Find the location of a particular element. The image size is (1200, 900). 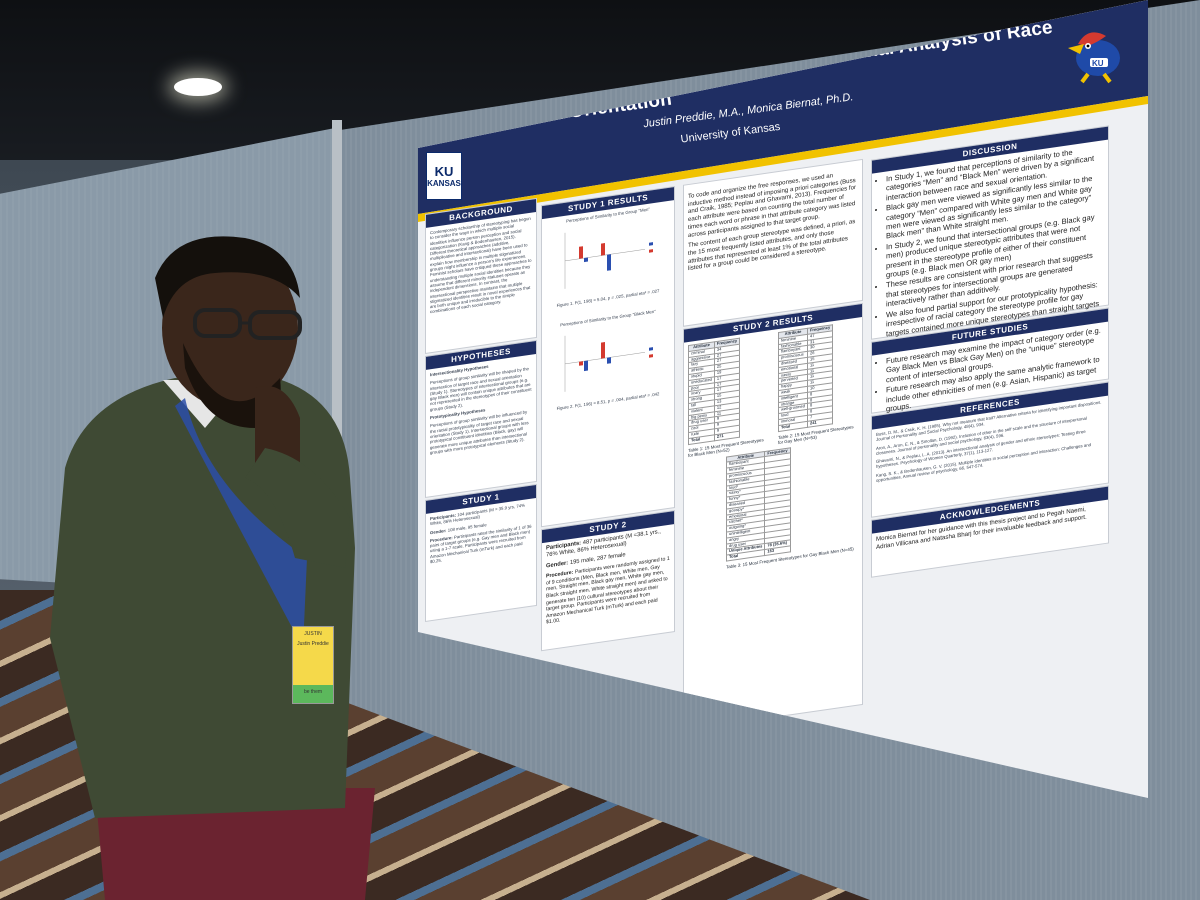

locs-hair is located at coordinates (227, 277).